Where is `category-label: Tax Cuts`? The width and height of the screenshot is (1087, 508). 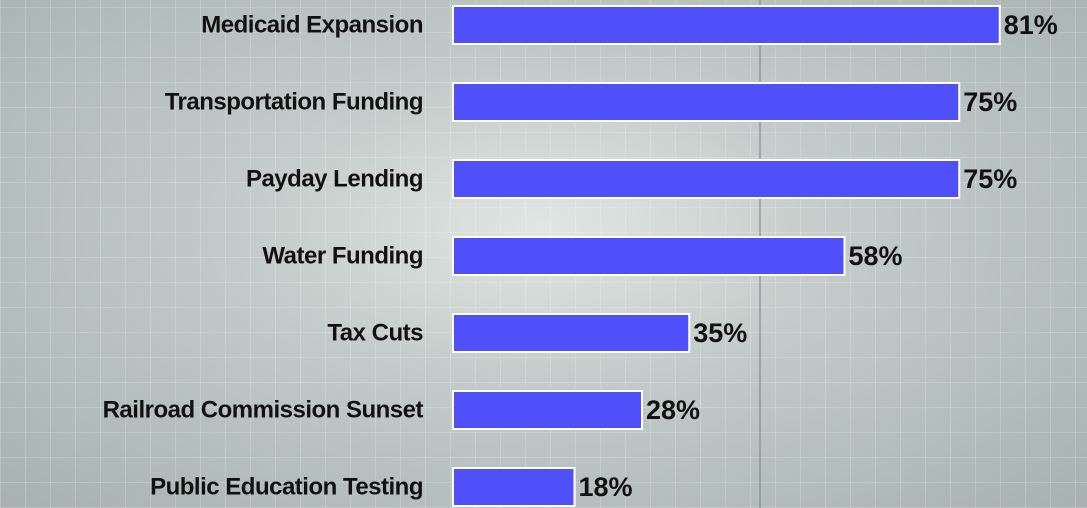
category-label: Tax Cuts is located at coordinates (375, 332).